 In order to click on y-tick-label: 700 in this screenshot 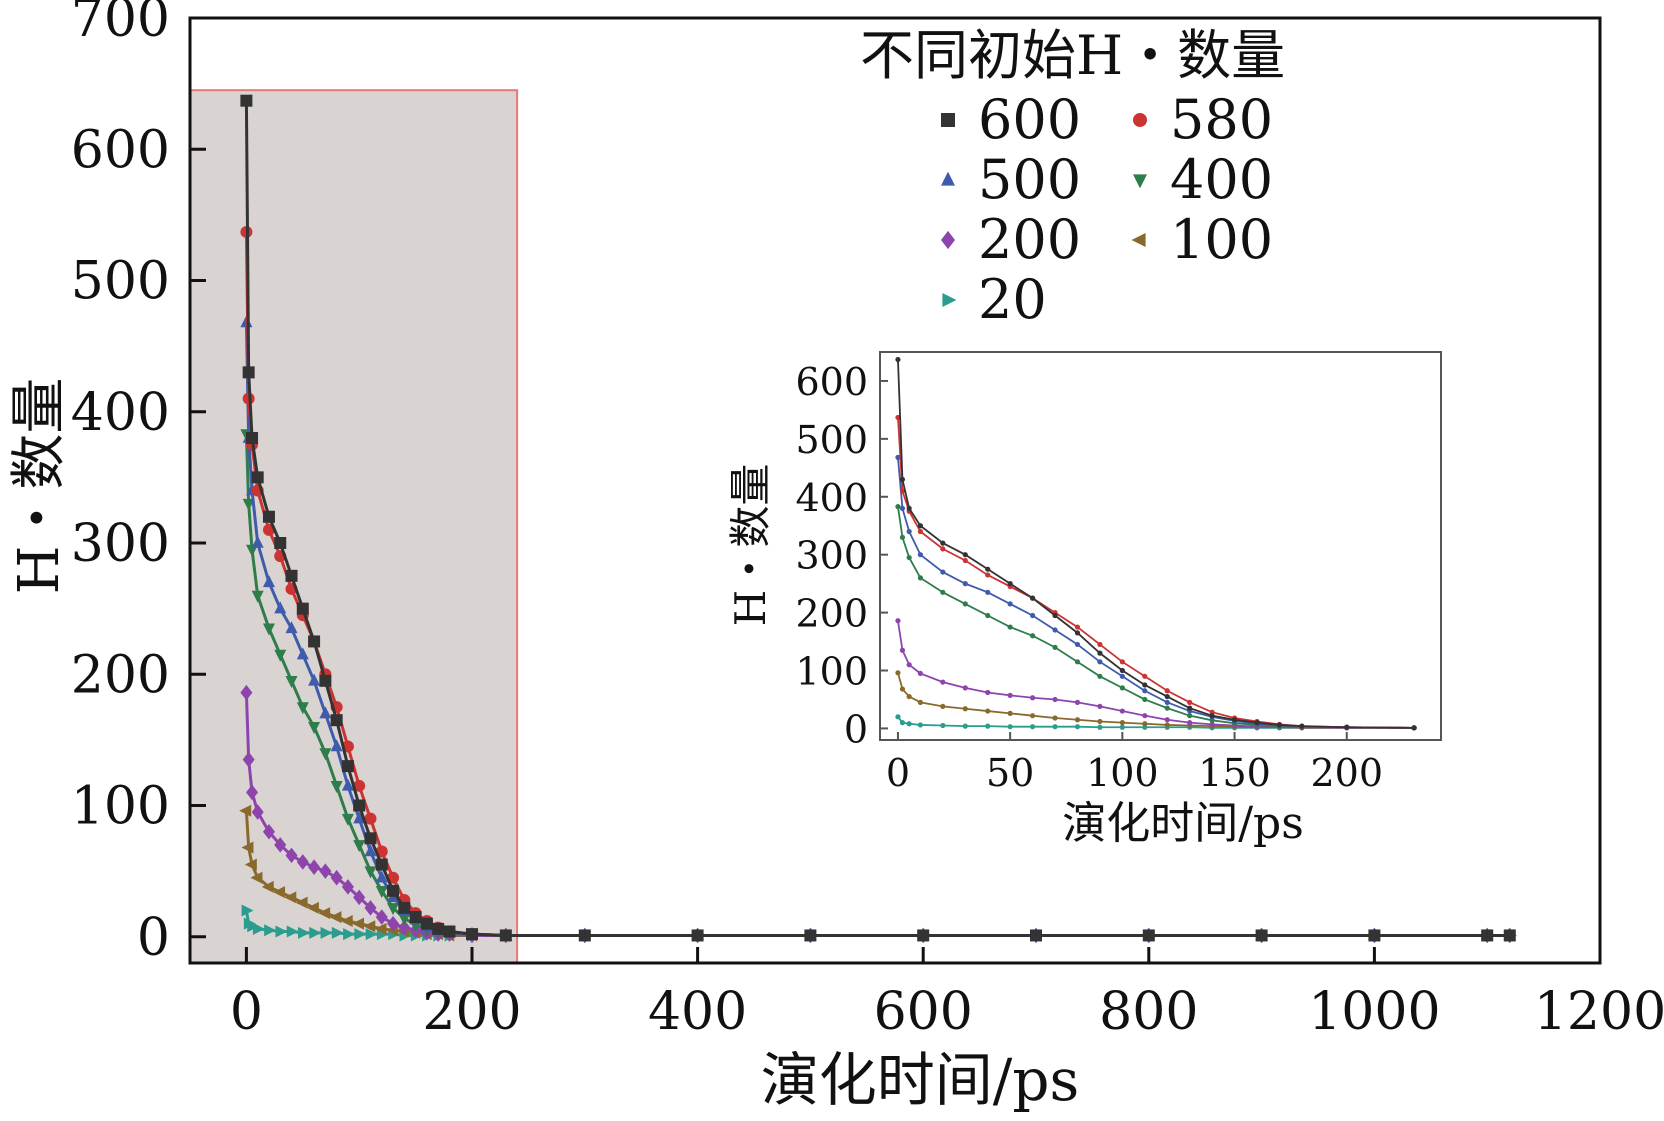, I will do `click(120, 24)`.